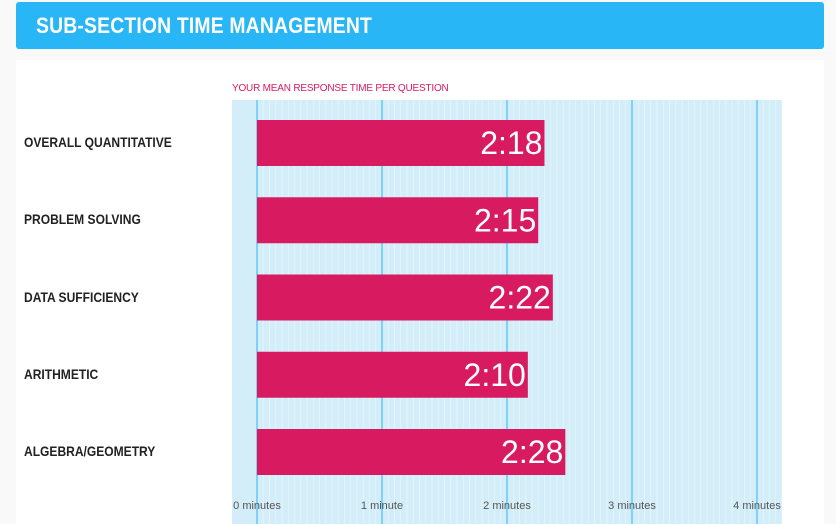 The image size is (836, 524). Describe the element at coordinates (505, 220) in the screenshot. I see `bar-value-label: 2:15` at that location.